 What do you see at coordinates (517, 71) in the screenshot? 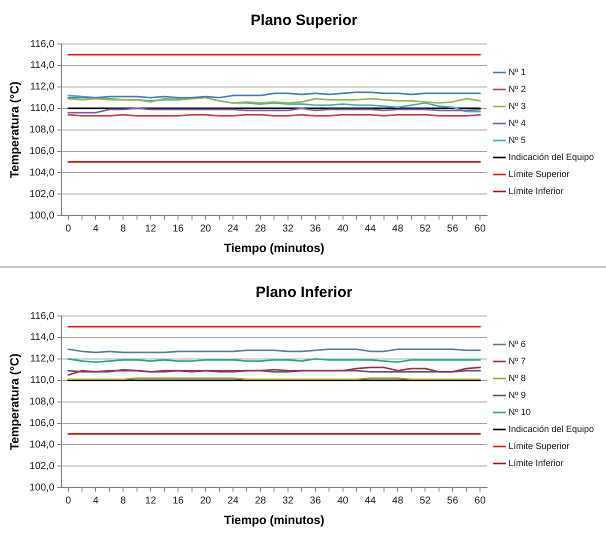
I see `legend-label: Nº 1` at bounding box center [517, 71].